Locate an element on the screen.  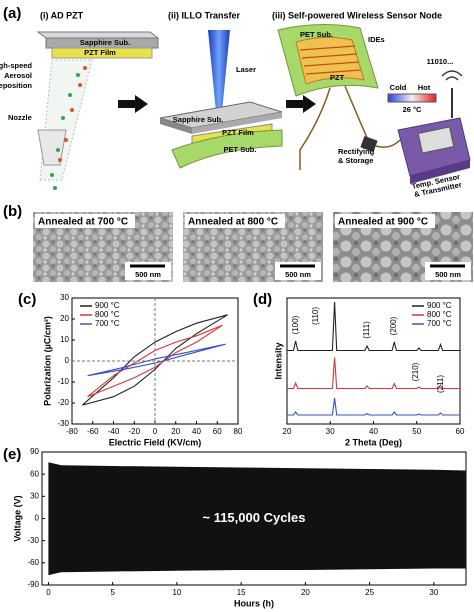
peak-label: (110) is located at coordinates (315, 316).